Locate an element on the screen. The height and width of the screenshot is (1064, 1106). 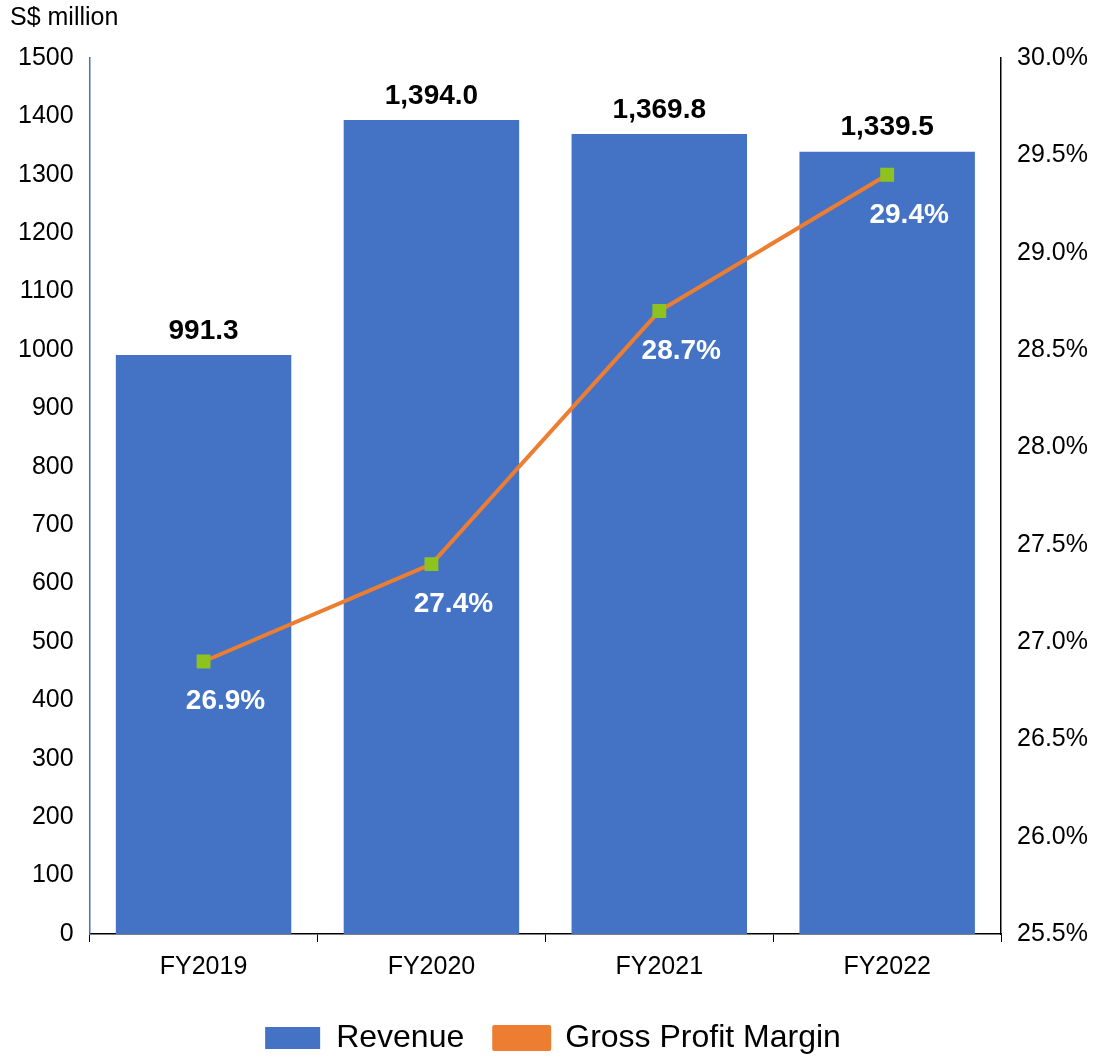
y-tick-label: 1500 is located at coordinates (45, 55).